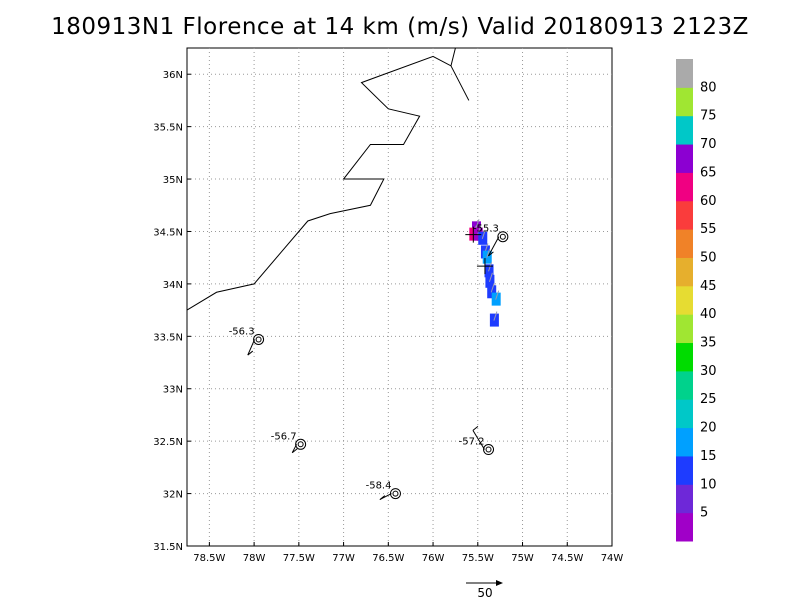 The height and width of the screenshot is (600, 800). I want to click on lat-tick-label: 36N, so click(173, 75).